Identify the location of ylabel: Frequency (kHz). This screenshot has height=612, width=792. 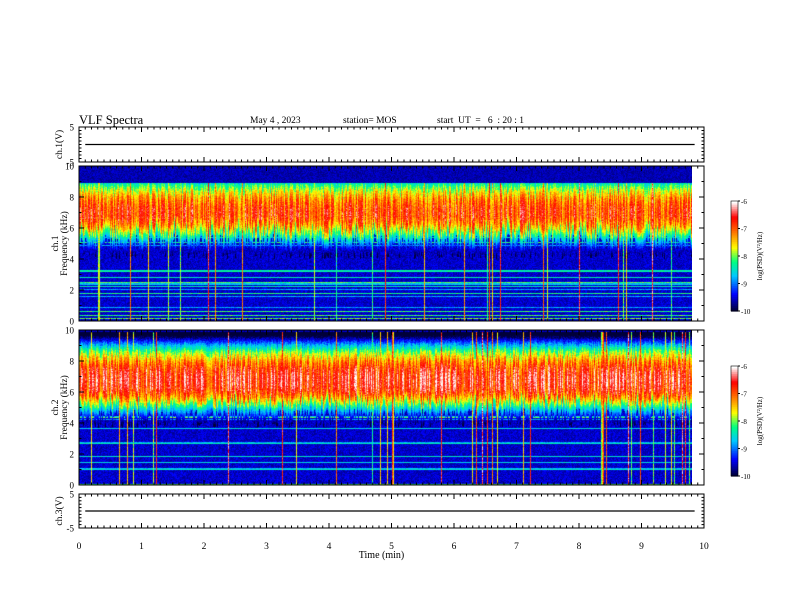
(64, 407).